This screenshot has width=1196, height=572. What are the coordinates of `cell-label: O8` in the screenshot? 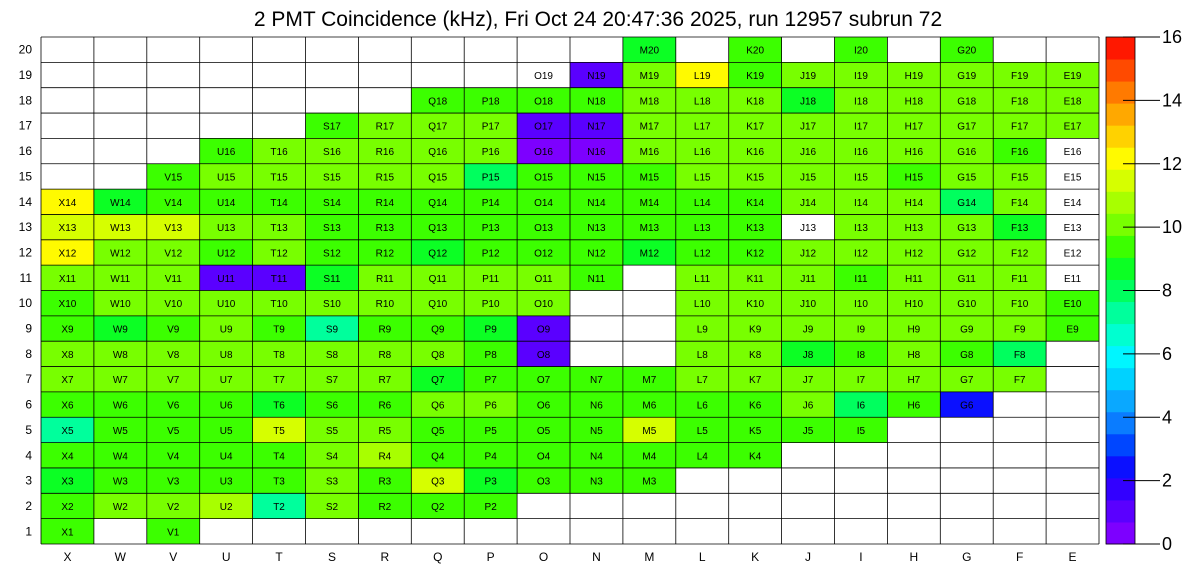 It's located at (544, 355).